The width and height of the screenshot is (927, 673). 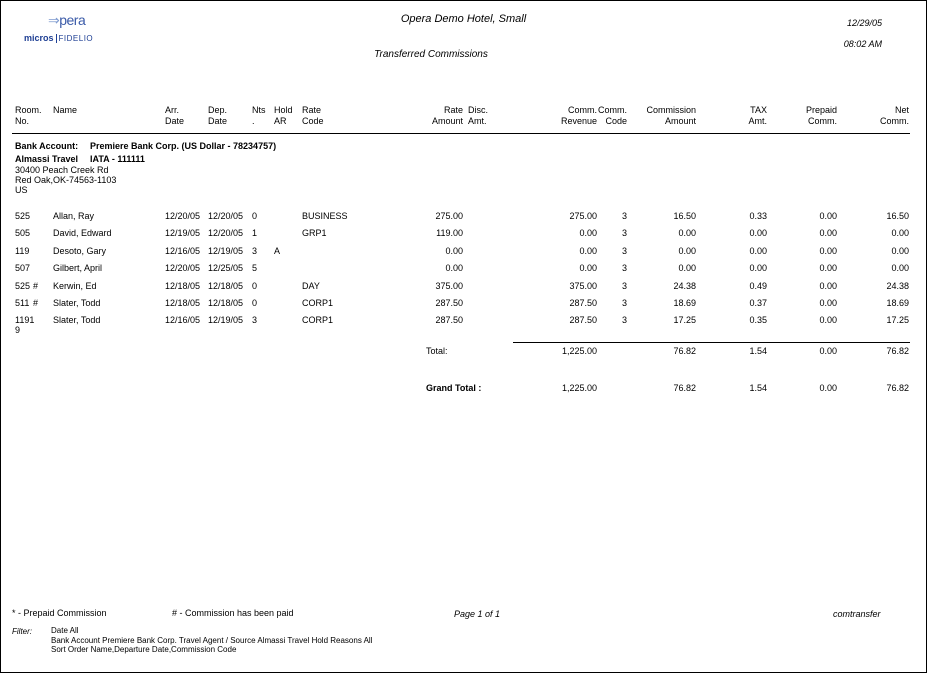 What do you see at coordinates (283, 110) in the screenshot?
I see `column-header-hold: Hold` at bounding box center [283, 110].